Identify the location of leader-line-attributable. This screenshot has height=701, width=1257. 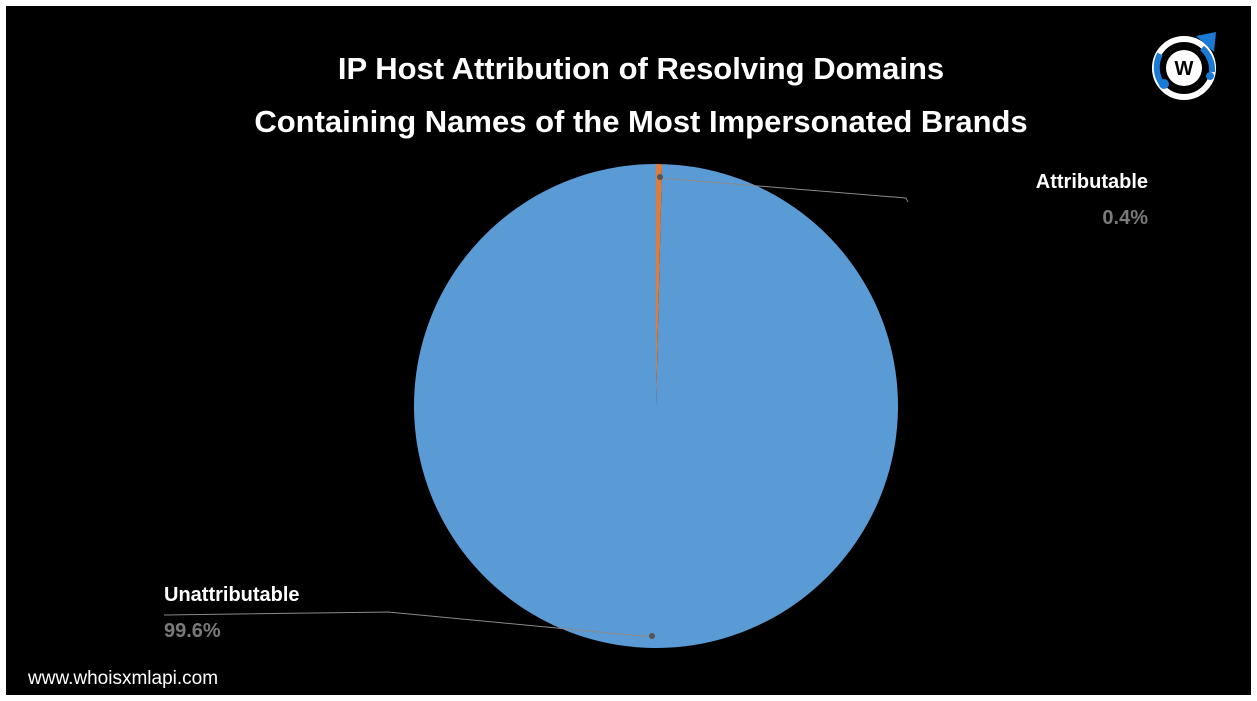
(784, 190).